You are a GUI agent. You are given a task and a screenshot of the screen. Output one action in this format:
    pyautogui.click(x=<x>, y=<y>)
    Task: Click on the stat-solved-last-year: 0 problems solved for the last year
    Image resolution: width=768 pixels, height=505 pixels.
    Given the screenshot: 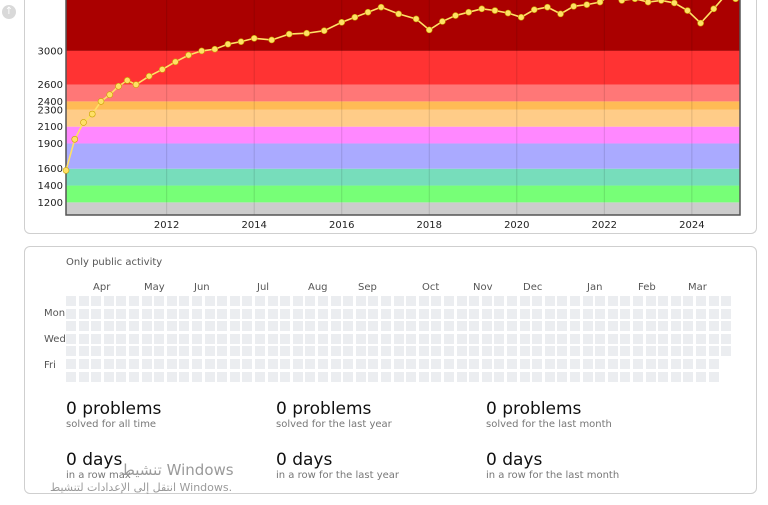 What is the action you would take?
    pyautogui.click(x=334, y=415)
    